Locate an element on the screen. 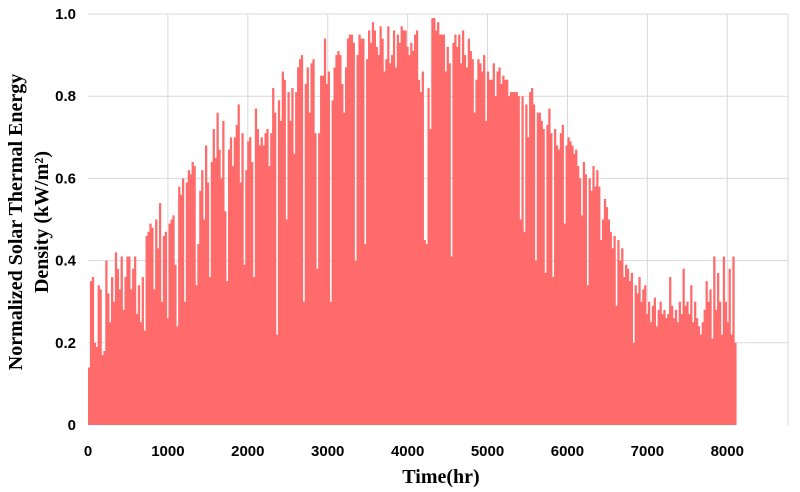 This screenshot has width=800, height=492. y-tick-label: 0.8 is located at coordinates (65, 96).